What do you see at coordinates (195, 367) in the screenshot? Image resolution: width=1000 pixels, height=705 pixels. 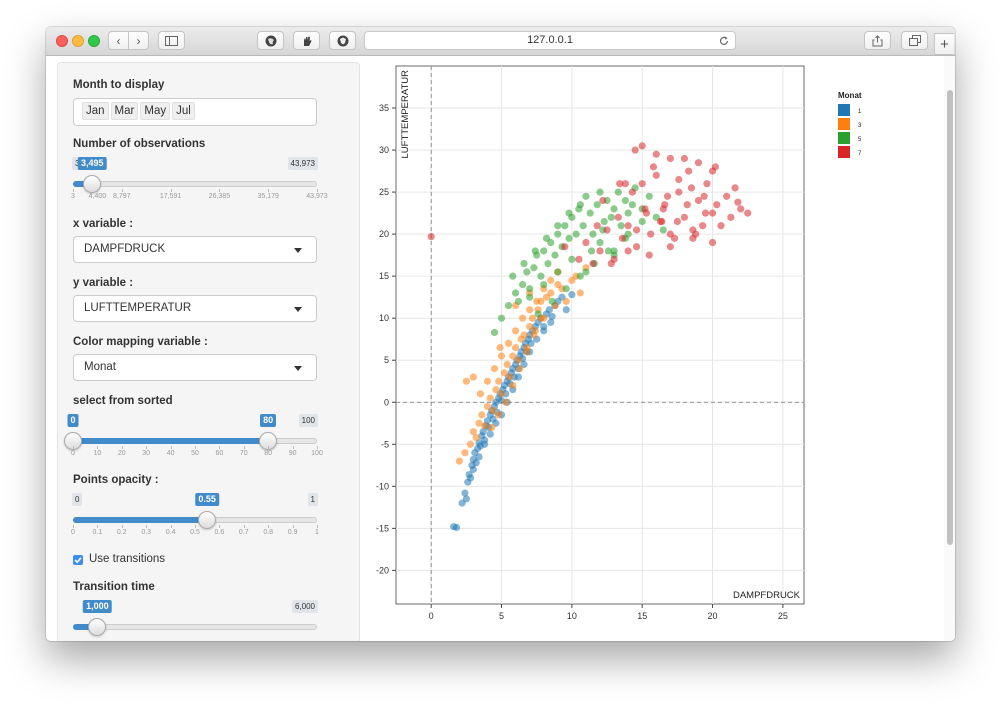 I see `color-variable-select: Monat` at bounding box center [195, 367].